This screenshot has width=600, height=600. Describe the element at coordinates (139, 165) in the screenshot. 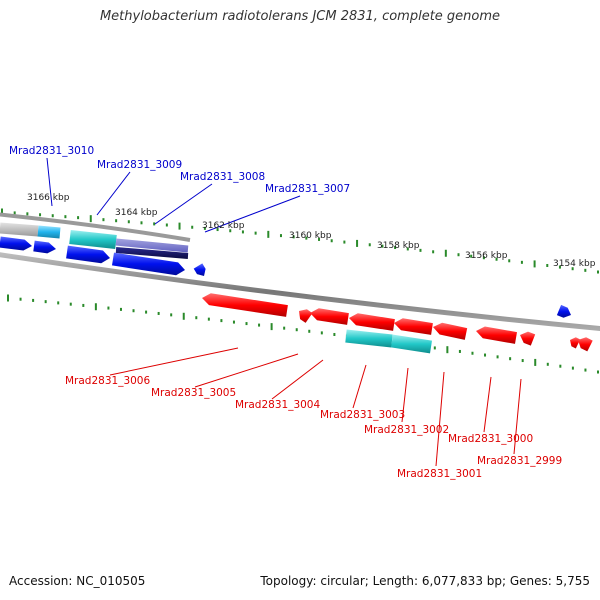

I see `gene-label-mrad2831-3009: Mrad2831_3009` at that location.